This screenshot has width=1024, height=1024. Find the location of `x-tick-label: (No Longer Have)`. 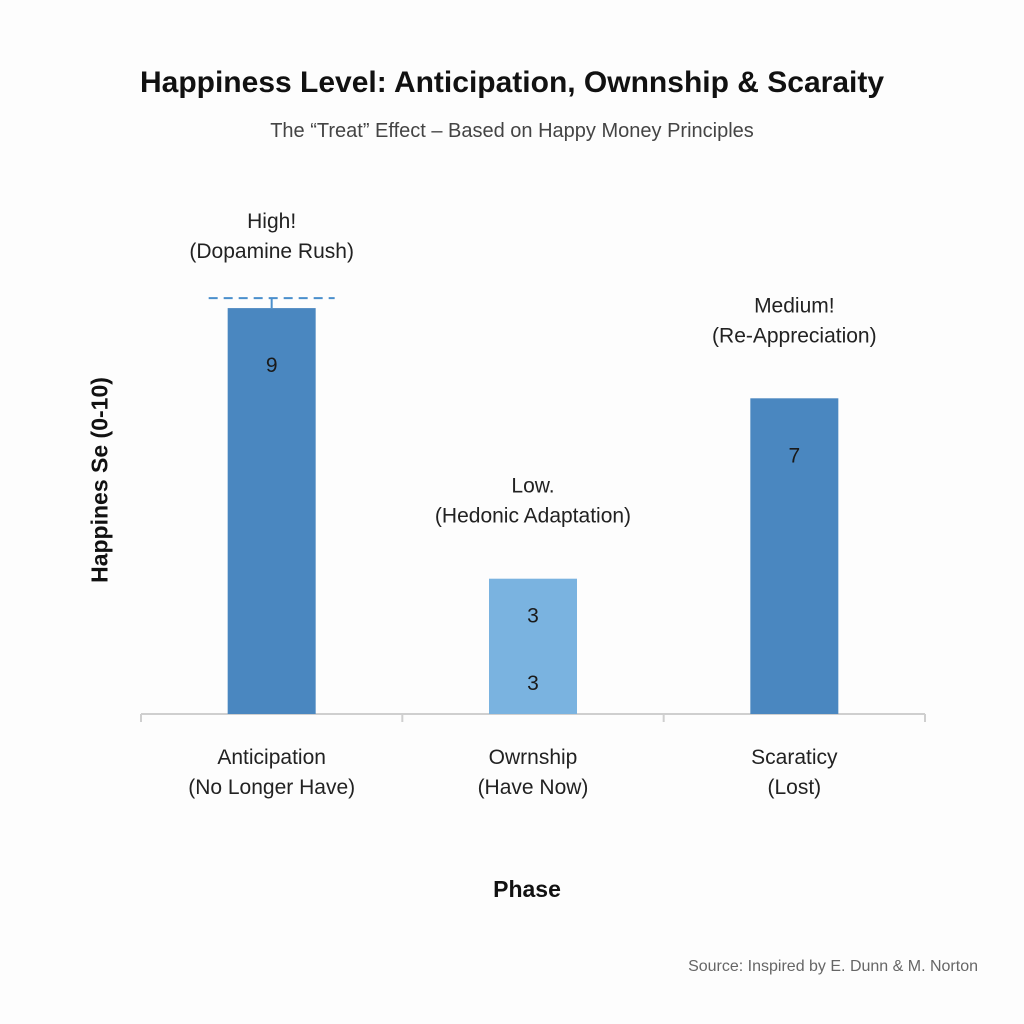

x-tick-label: (No Longer Have) is located at coordinates (271, 787).